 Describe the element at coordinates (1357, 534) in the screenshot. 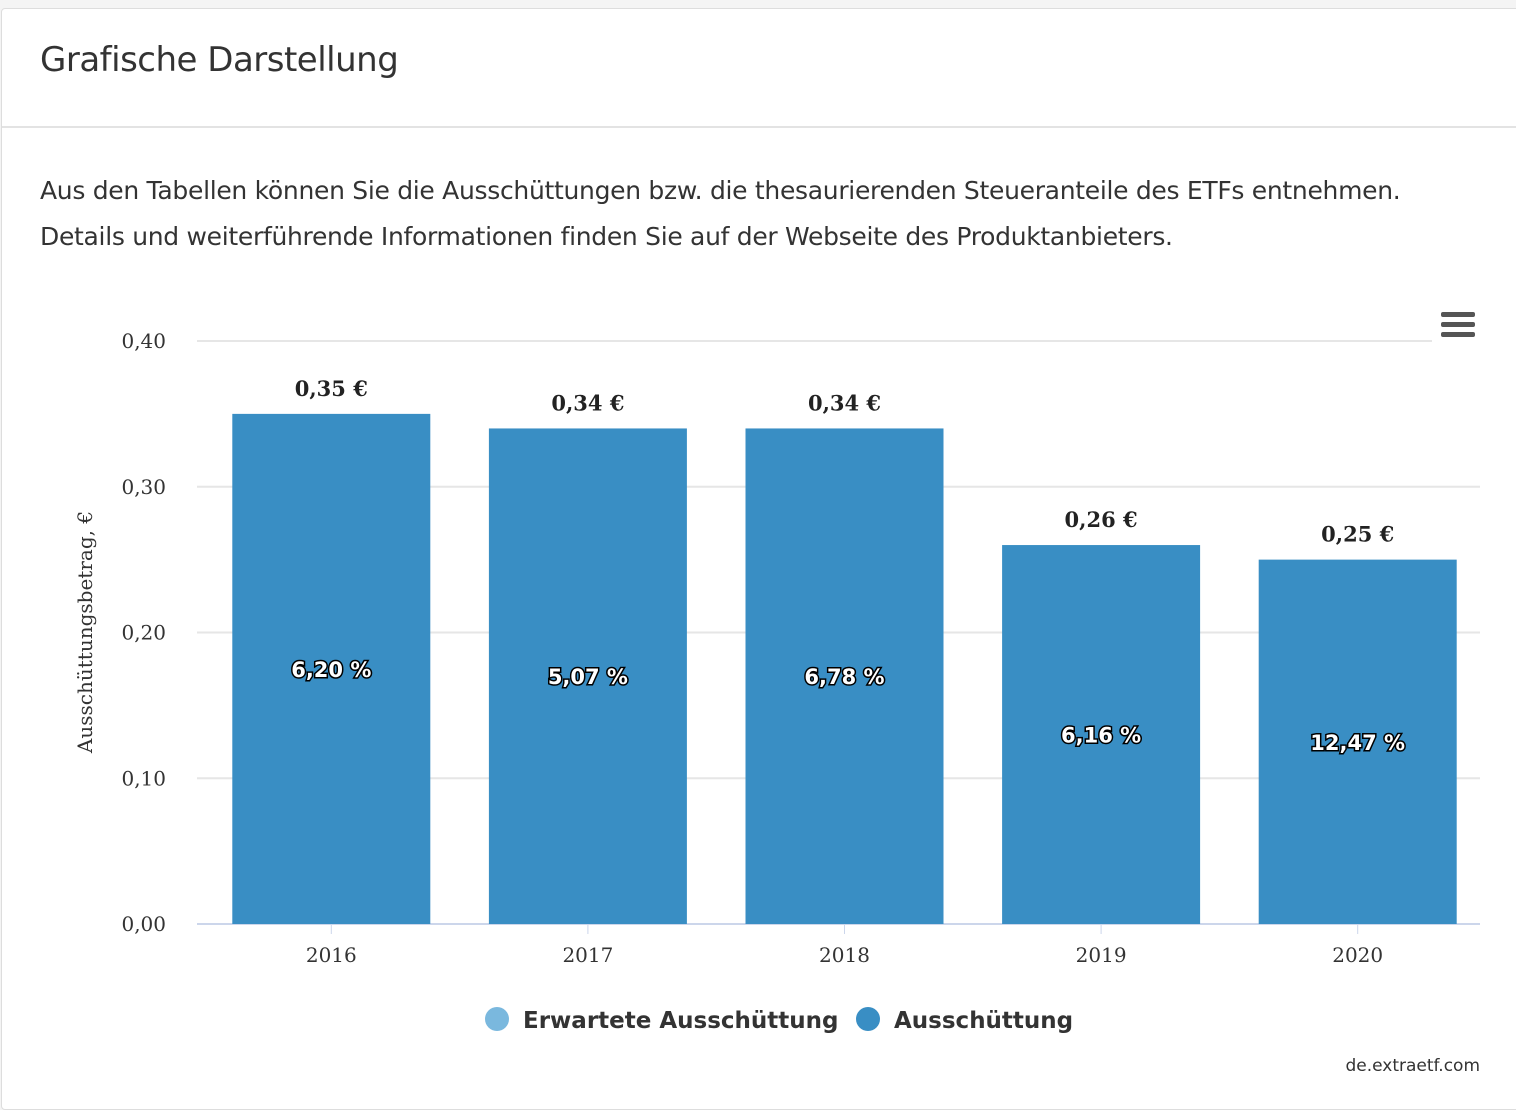

I see `data-label: 0,25 €` at that location.